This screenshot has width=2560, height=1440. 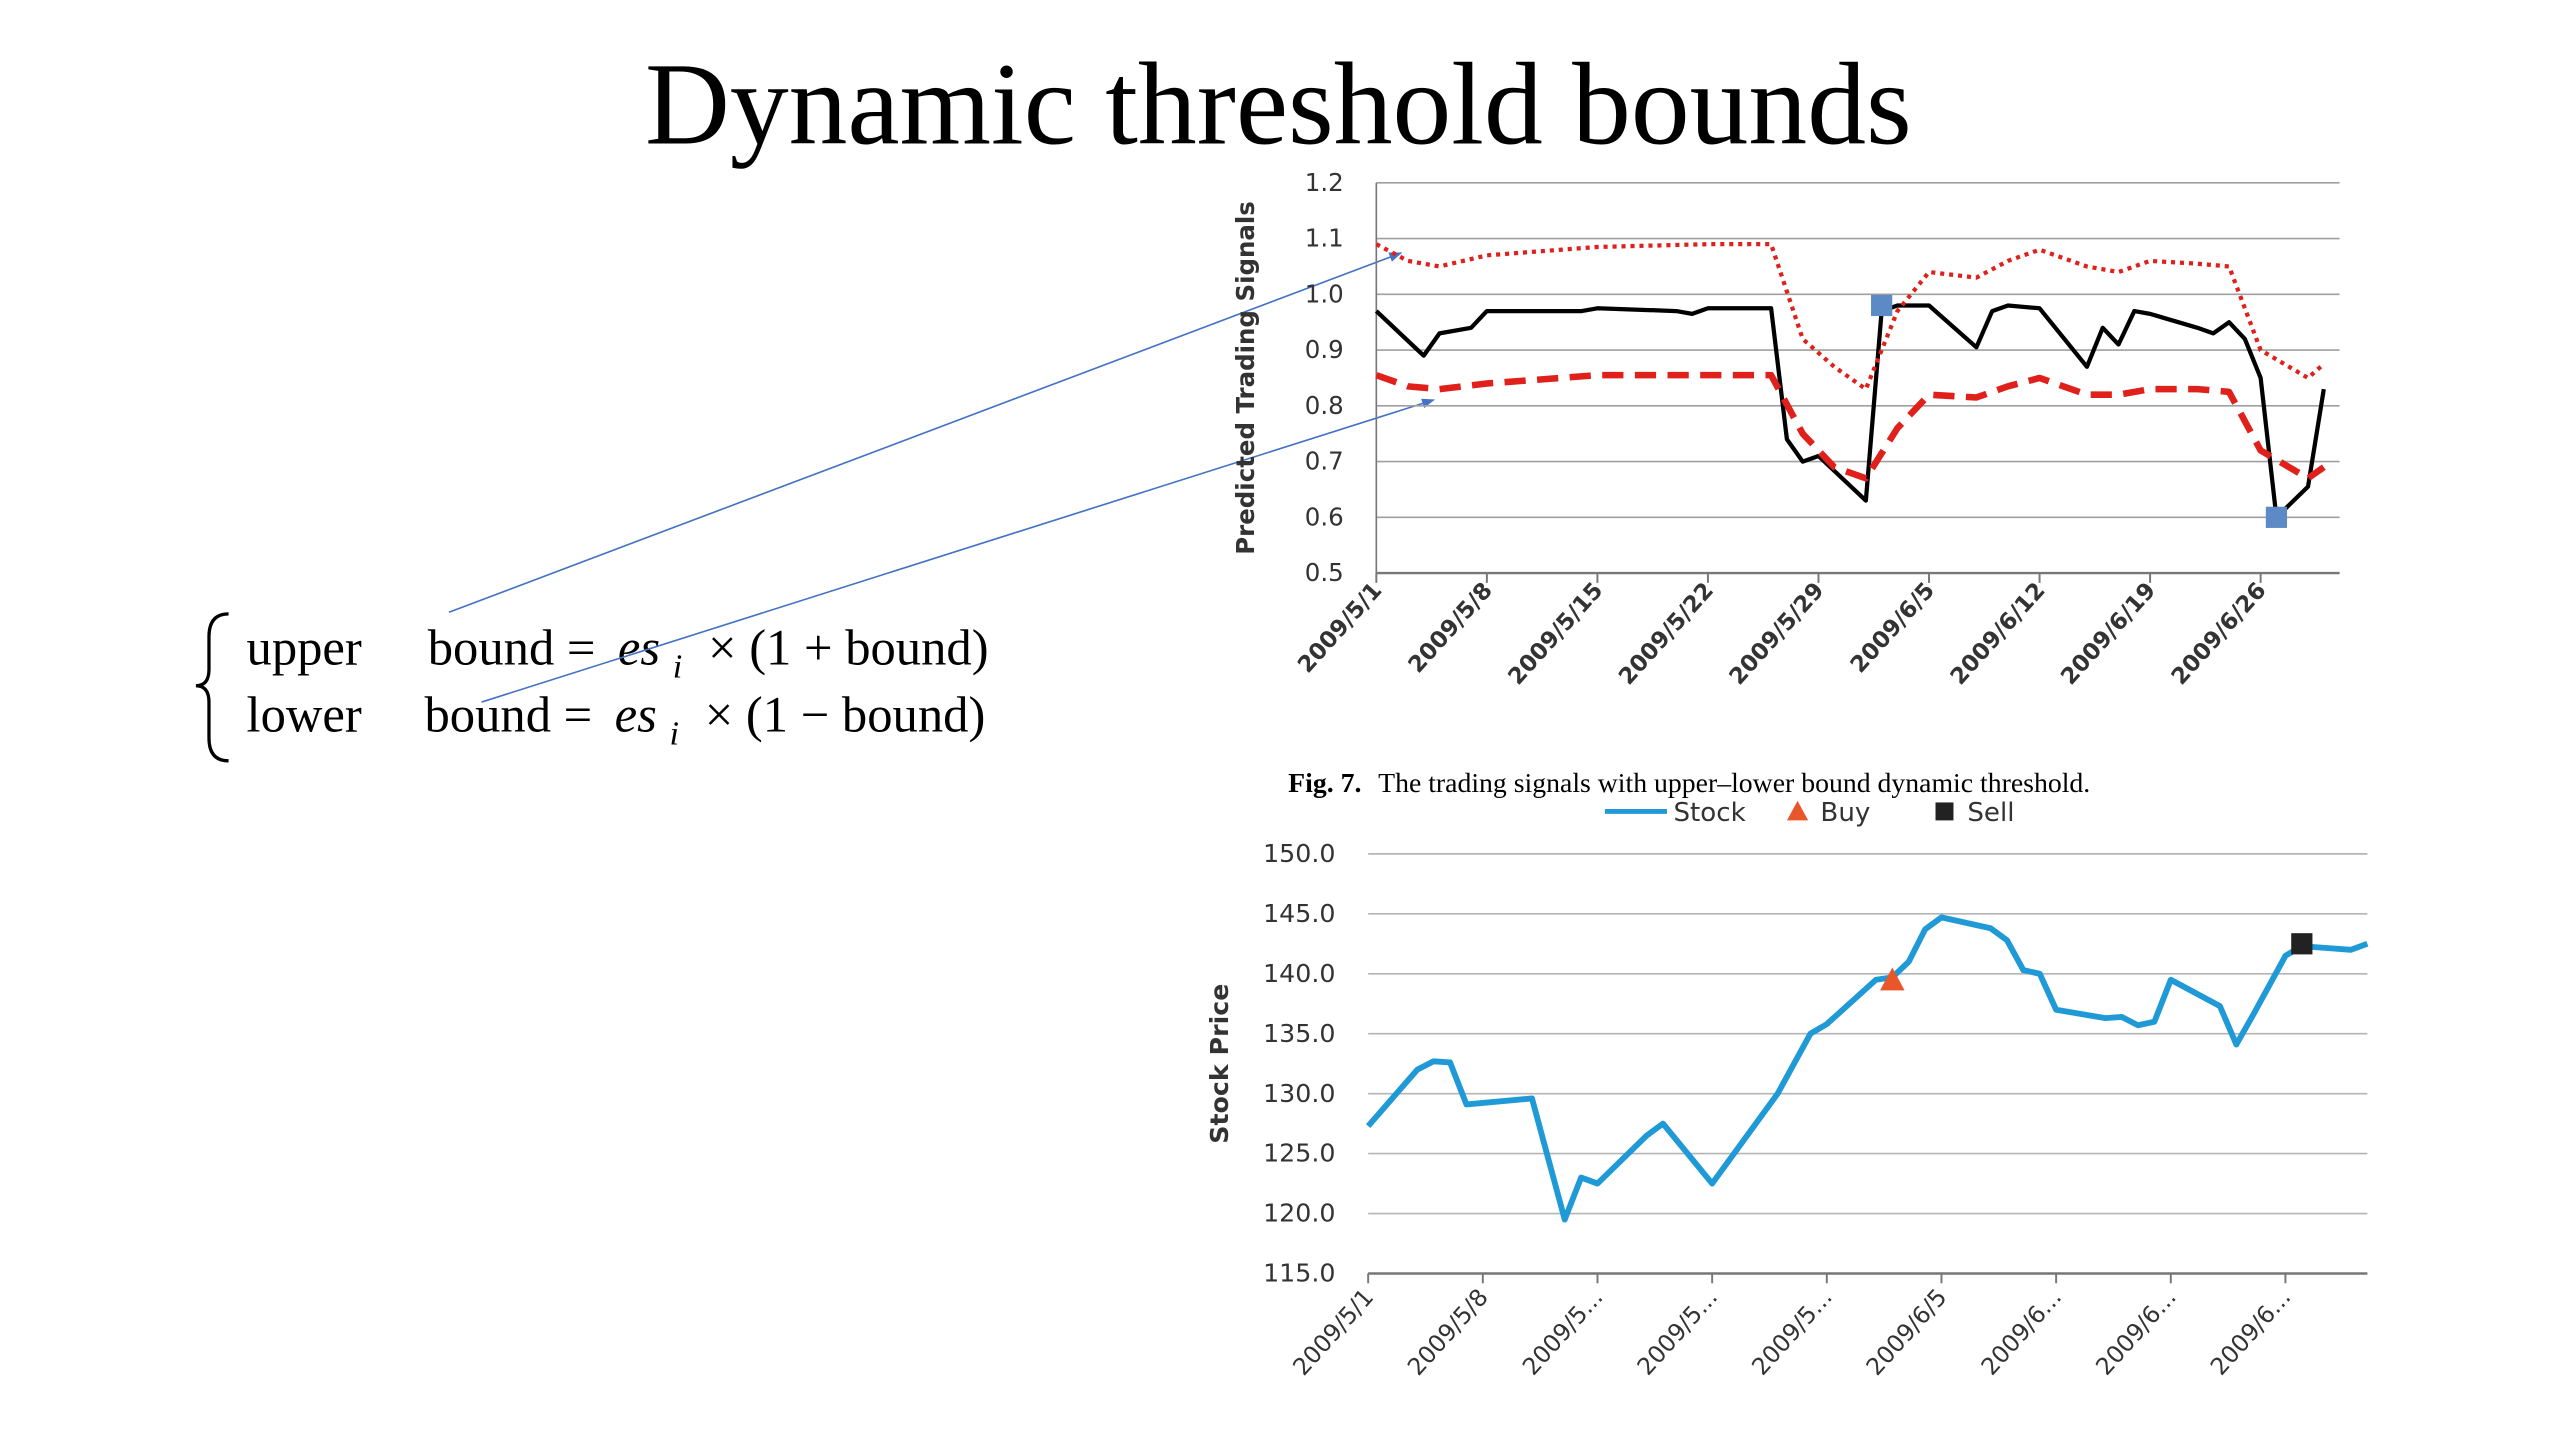 I want to click on y-tick-label: 1.2, so click(x=1324, y=182).